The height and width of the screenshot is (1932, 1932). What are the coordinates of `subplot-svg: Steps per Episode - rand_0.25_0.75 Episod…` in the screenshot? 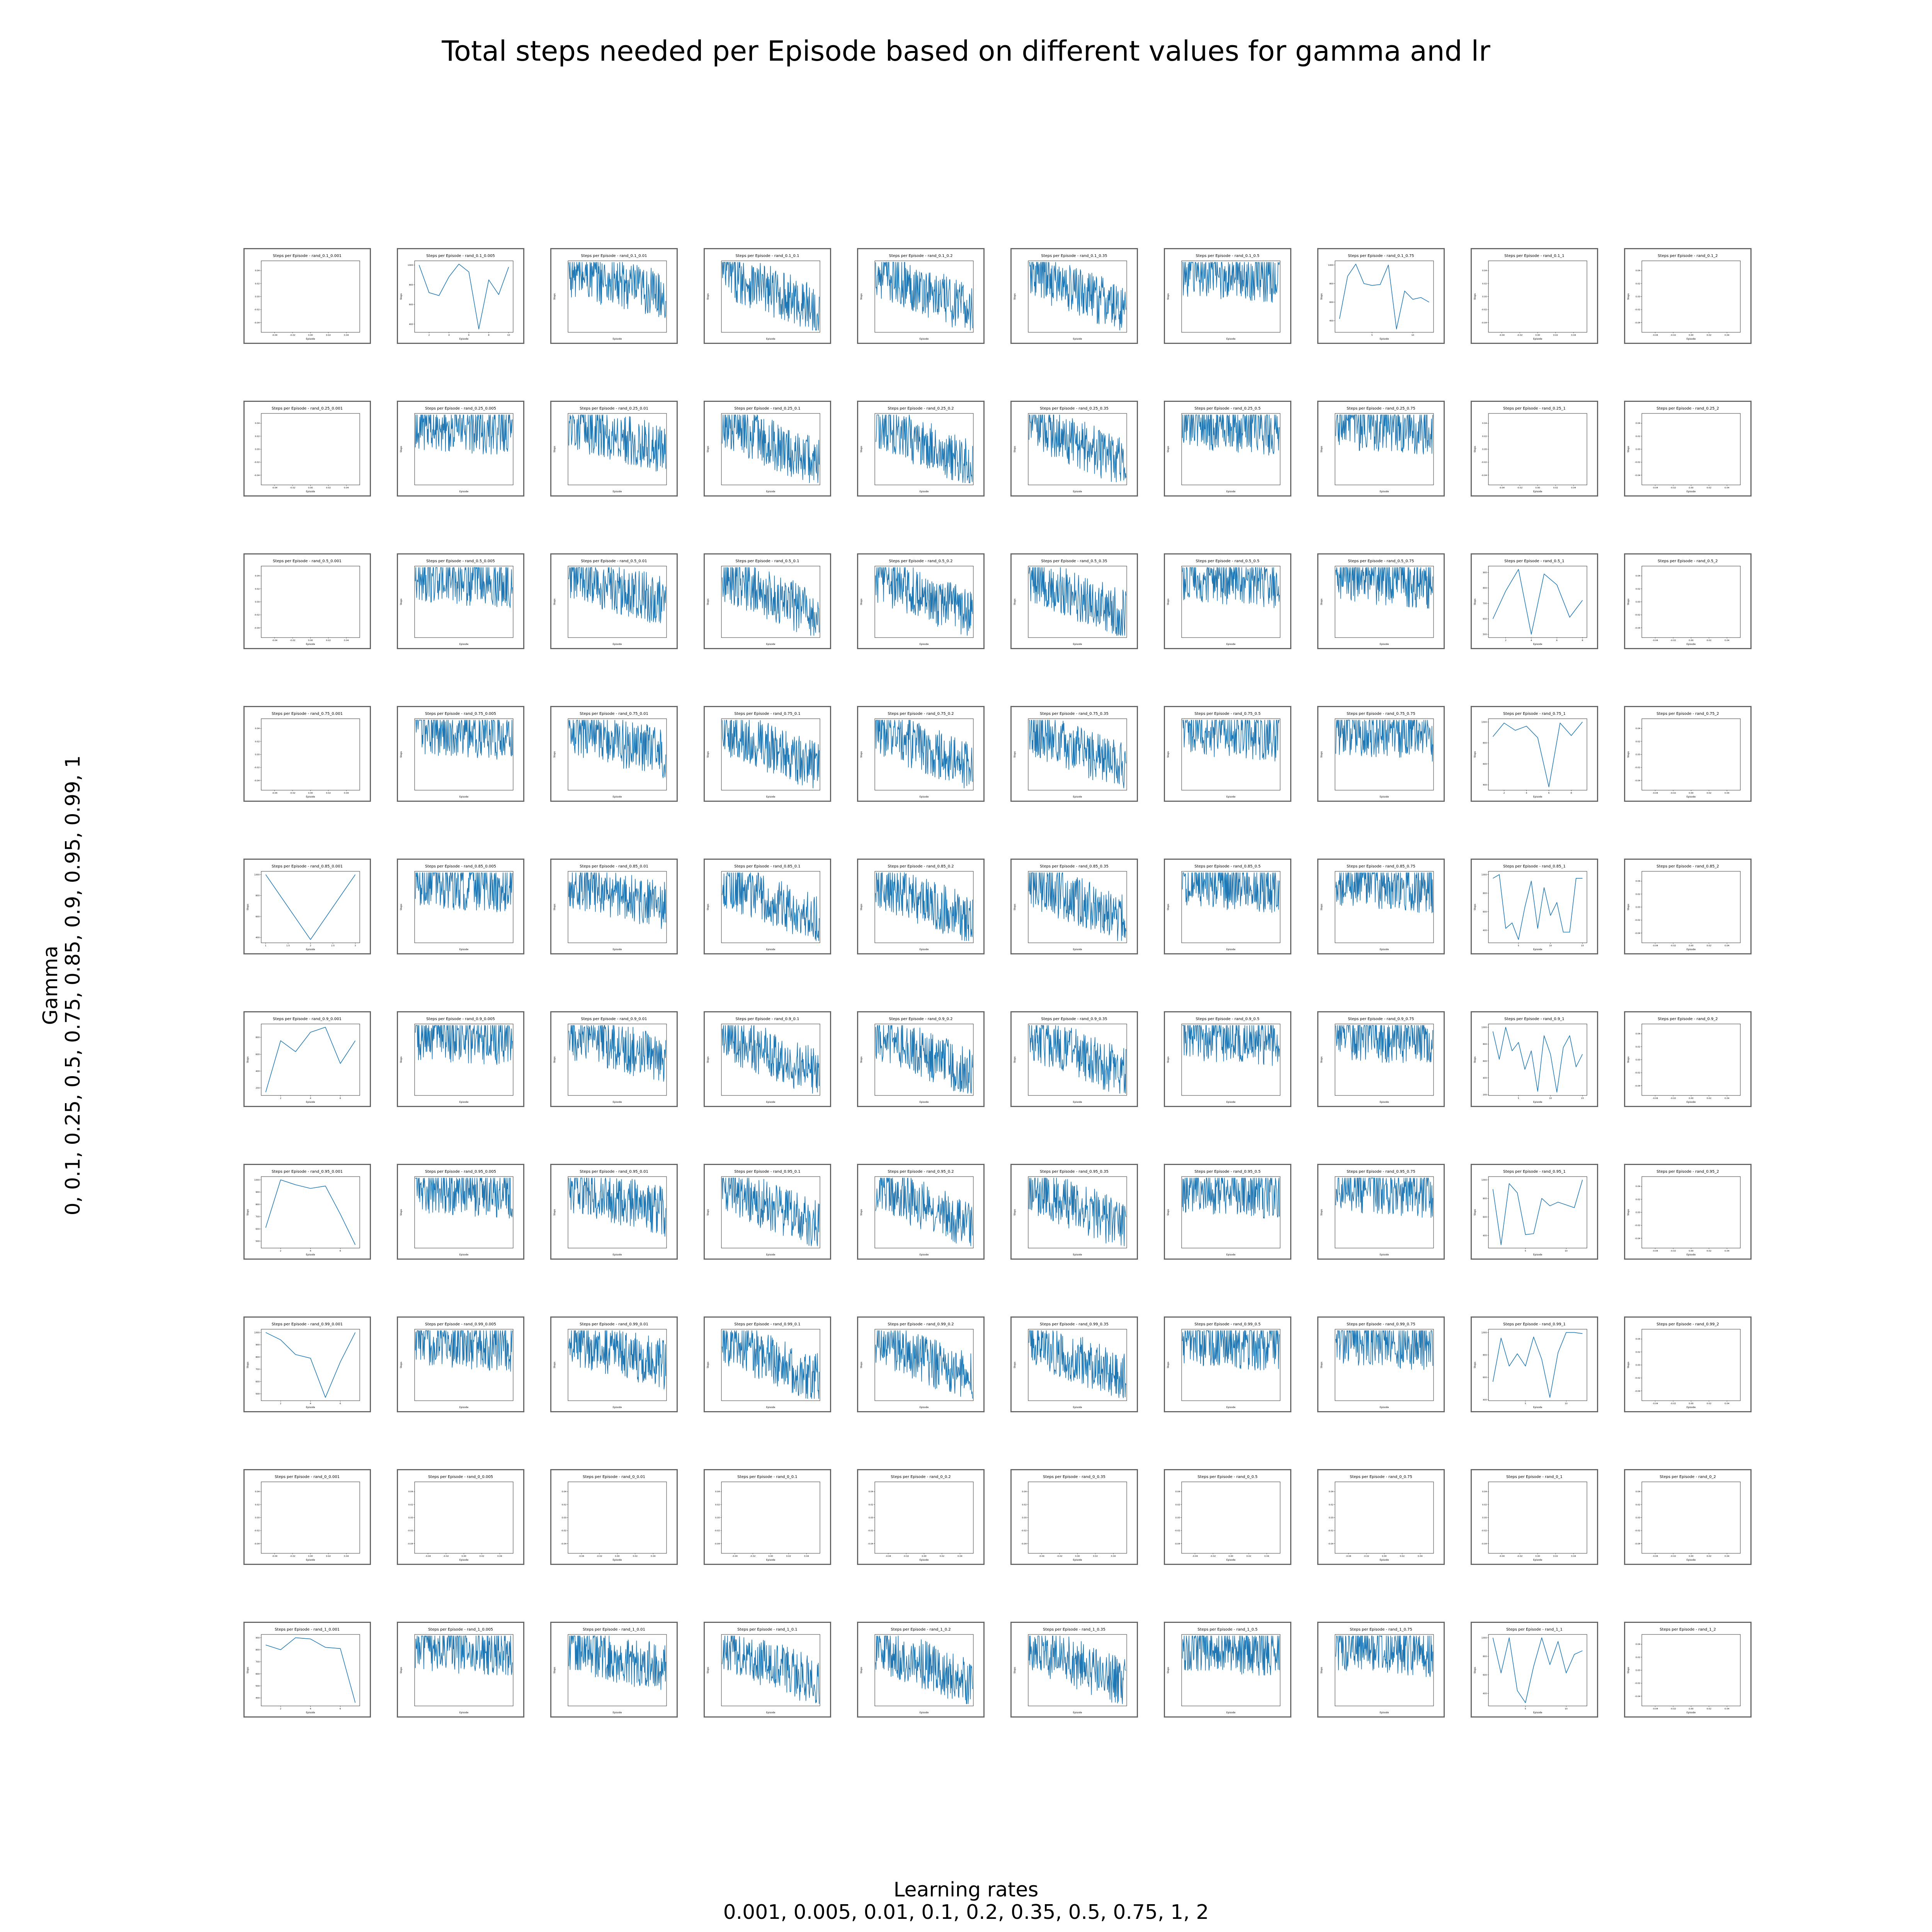 It's located at (1377, 450).